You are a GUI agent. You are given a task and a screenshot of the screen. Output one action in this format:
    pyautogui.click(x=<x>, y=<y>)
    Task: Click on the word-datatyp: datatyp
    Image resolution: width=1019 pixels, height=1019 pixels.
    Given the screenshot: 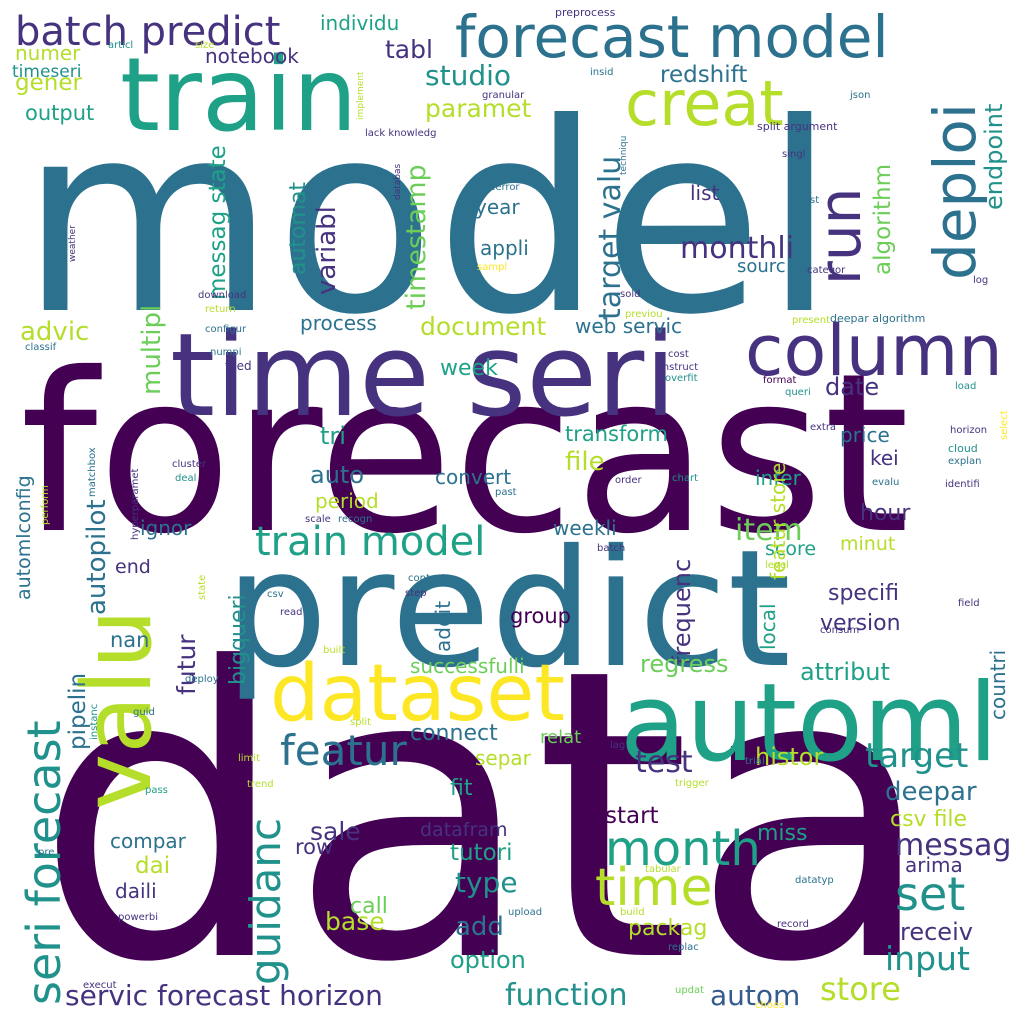 What is the action you would take?
    pyautogui.click(x=814, y=880)
    